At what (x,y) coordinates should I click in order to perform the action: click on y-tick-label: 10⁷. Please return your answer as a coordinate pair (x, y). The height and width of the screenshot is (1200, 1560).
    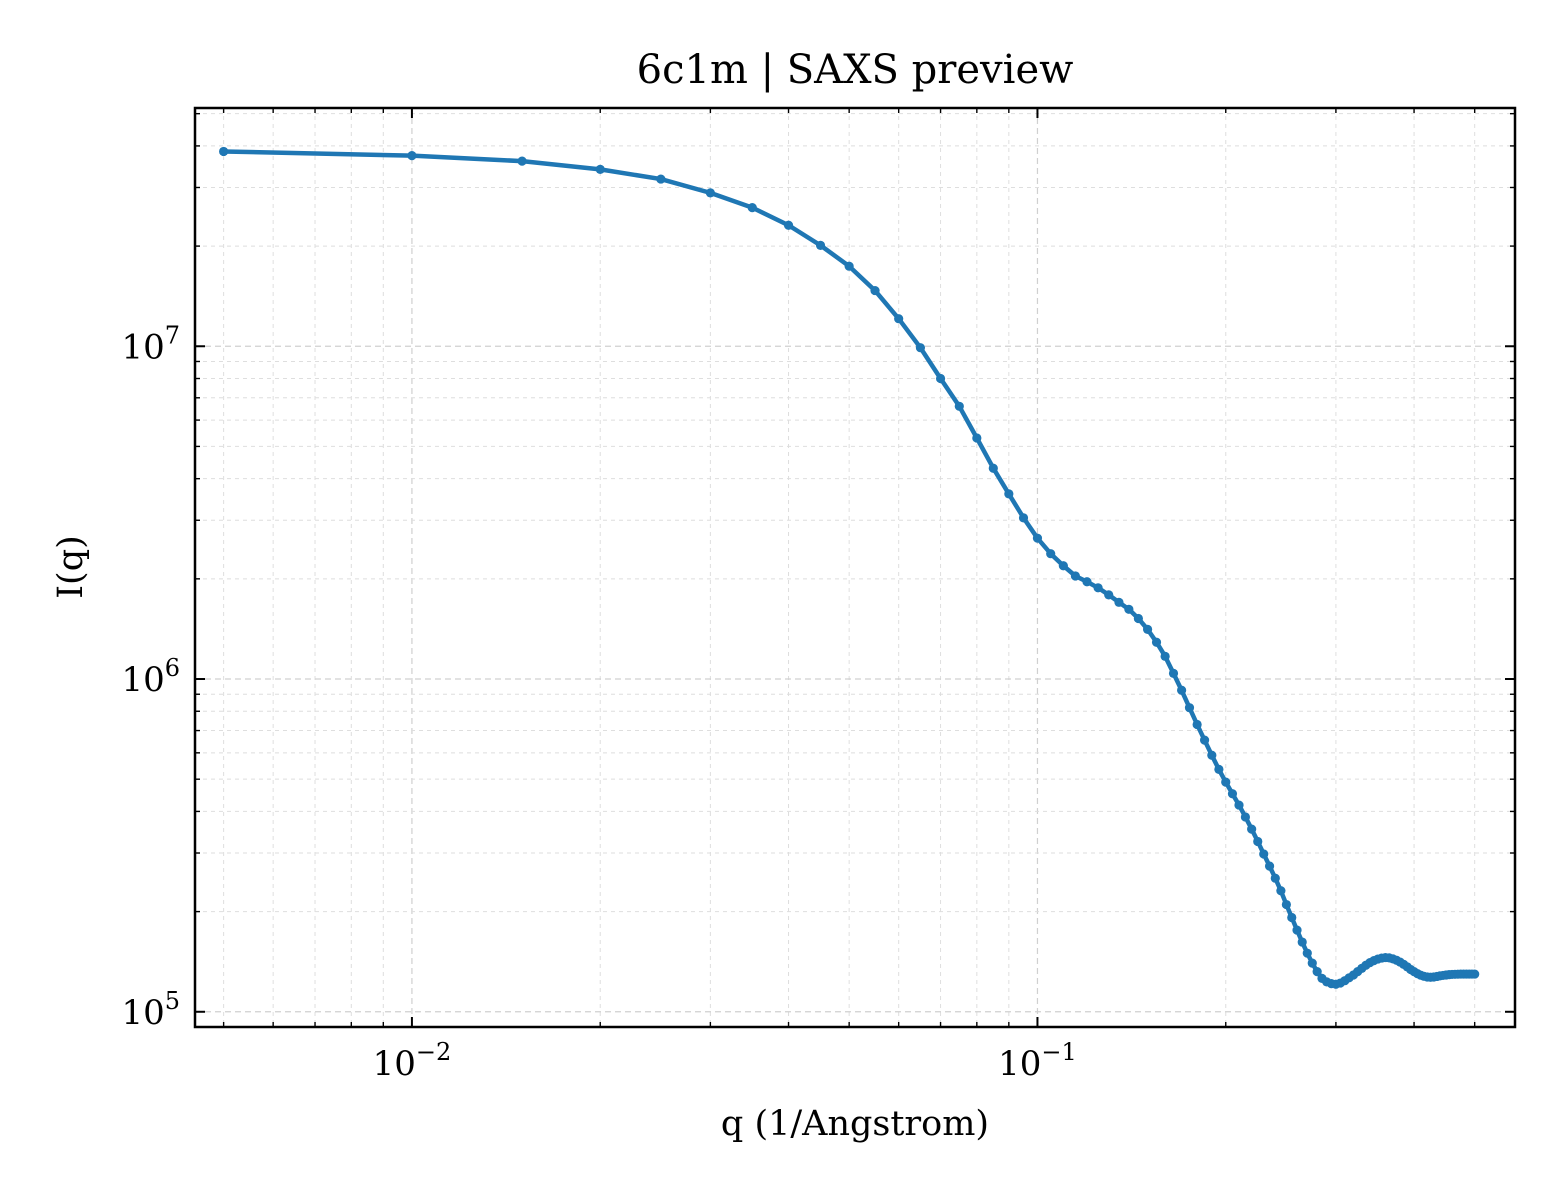
    Looking at the image, I should click on (150, 344).